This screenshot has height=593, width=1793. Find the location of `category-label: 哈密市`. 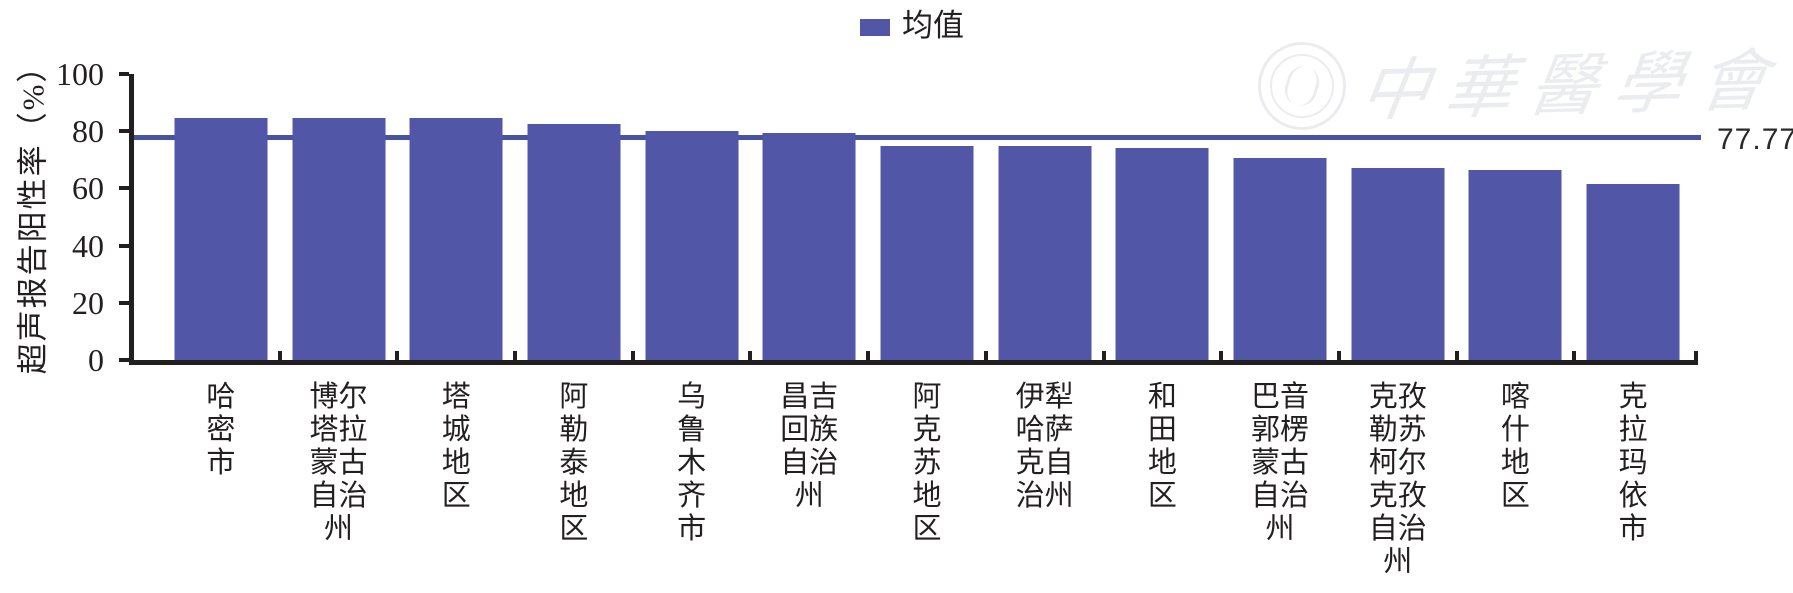

category-label: 哈密市 is located at coordinates (221, 430).